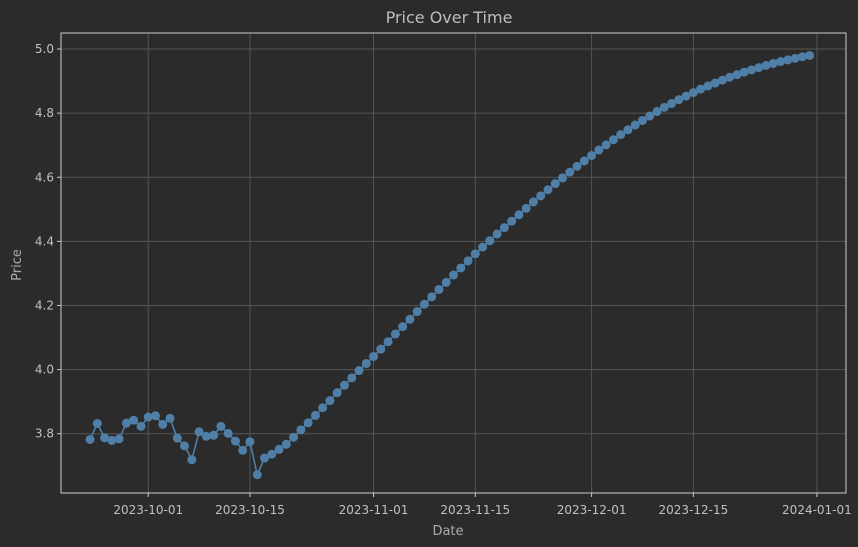 Image resolution: width=858 pixels, height=547 pixels. What do you see at coordinates (817, 510) in the screenshot?
I see `x-tick-label: 2024-01-01` at bounding box center [817, 510].